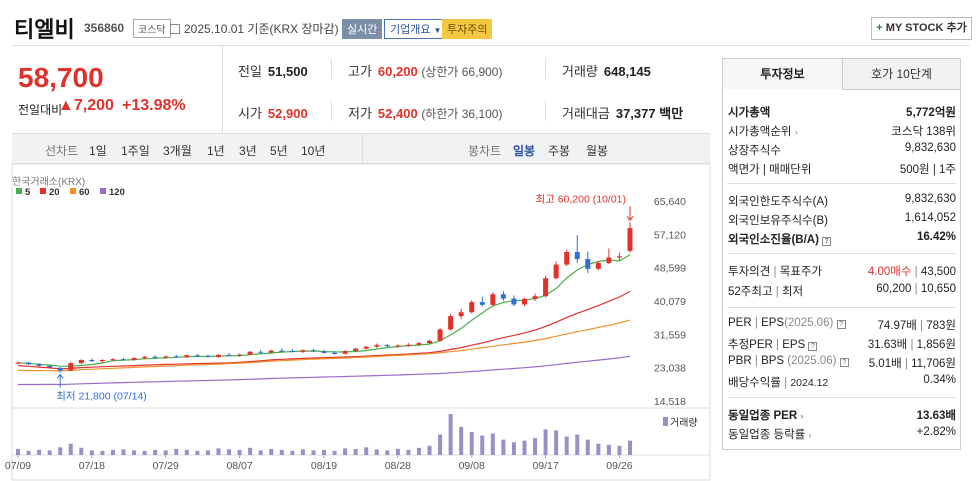  Describe the element at coordinates (842, 150) in the screenshot. I see `shares-row: 상장주식수 9,832,630` at that location.